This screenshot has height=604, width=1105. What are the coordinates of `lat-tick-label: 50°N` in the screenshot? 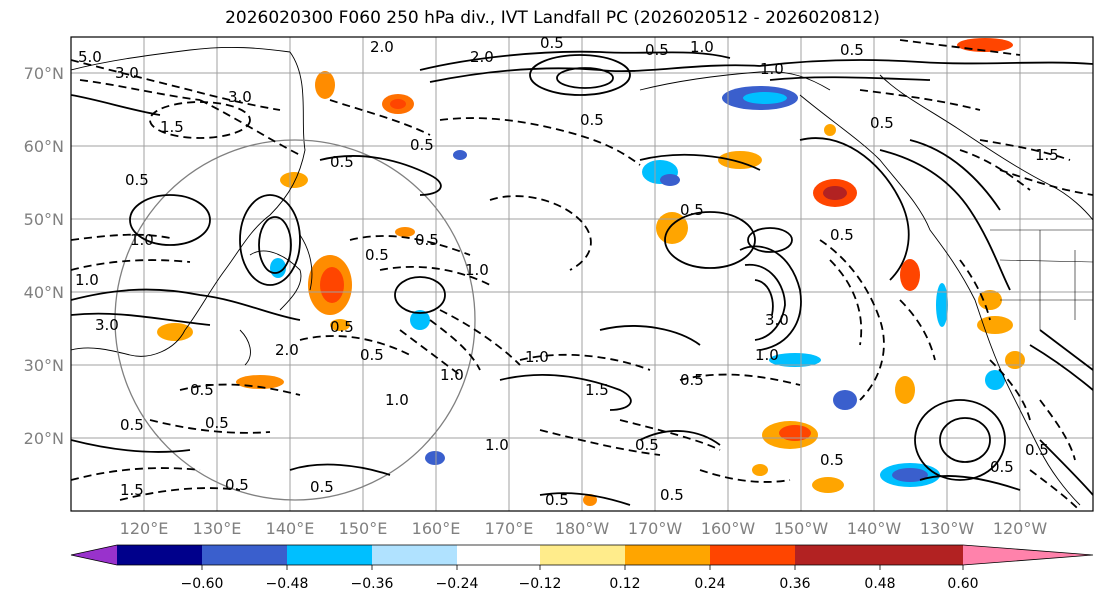 It's located at (44, 219).